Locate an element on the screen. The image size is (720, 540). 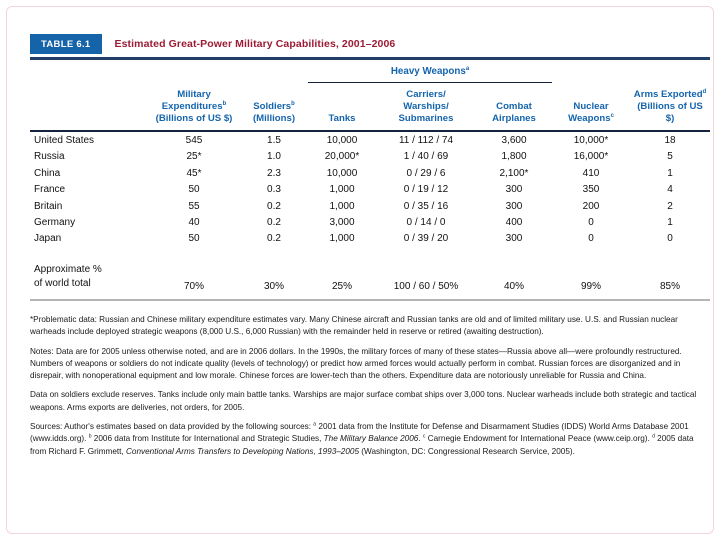
text-segment: Soldiers is located at coordinates (272, 106).